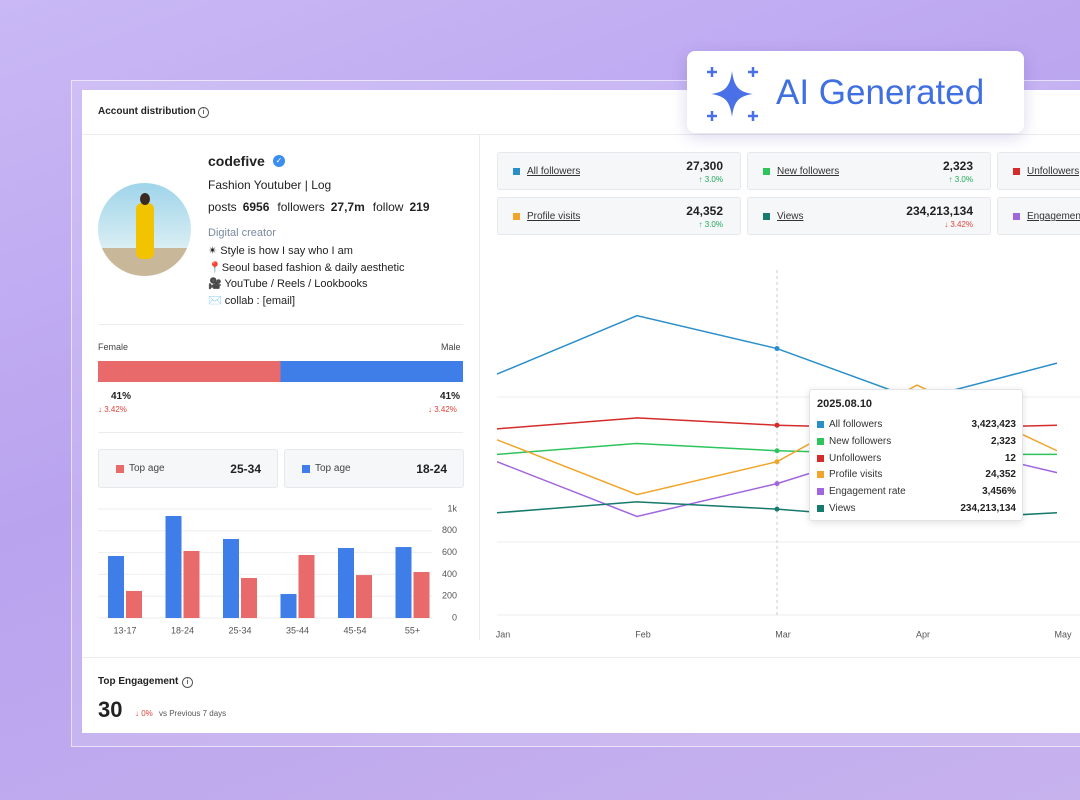 The image size is (1080, 800). Describe the element at coordinates (994, 424) in the screenshot. I see `tooltip-value: 3,423,423` at that location.